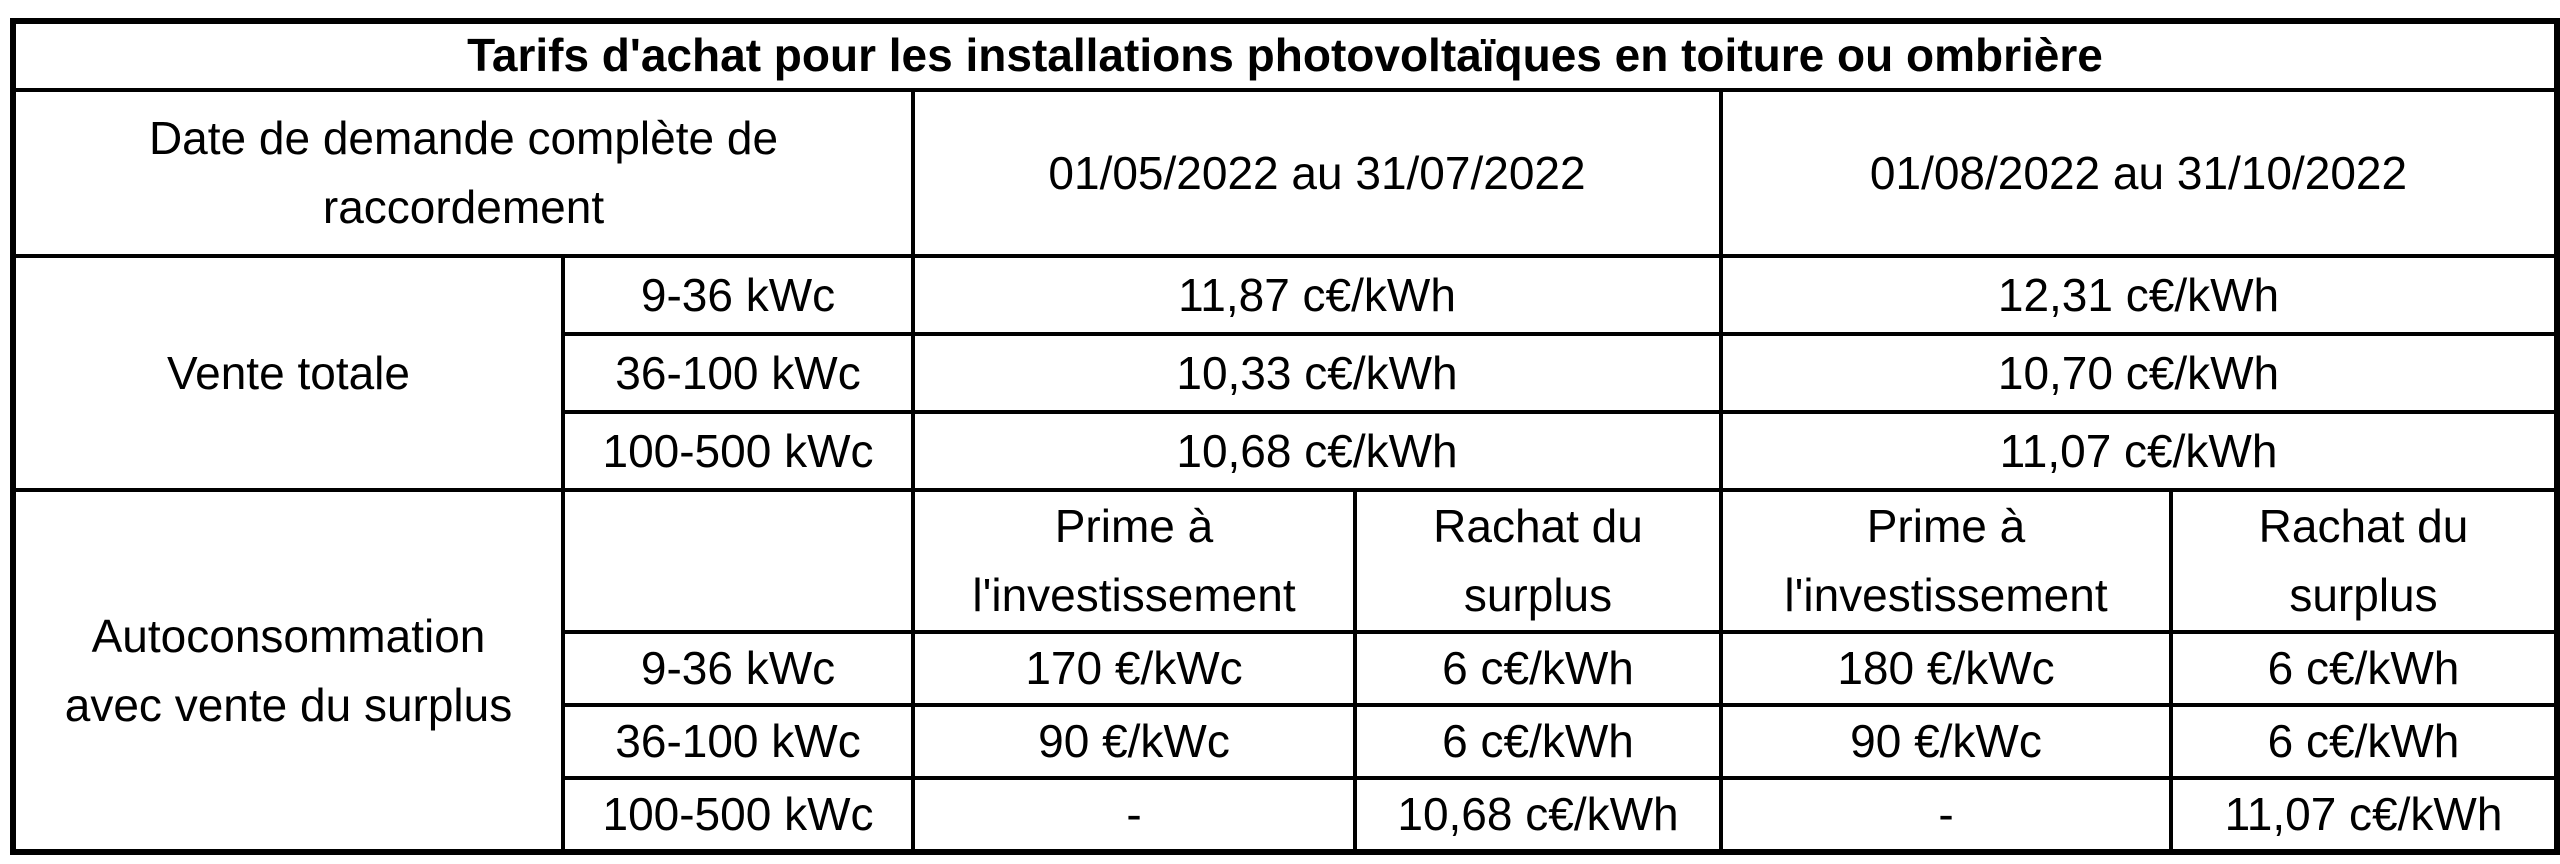 The image size is (2560, 864). What do you see at coordinates (1538, 741) in the screenshot?
I see `autoconso-p1-rachat-1: 6 c€/kWh` at bounding box center [1538, 741].